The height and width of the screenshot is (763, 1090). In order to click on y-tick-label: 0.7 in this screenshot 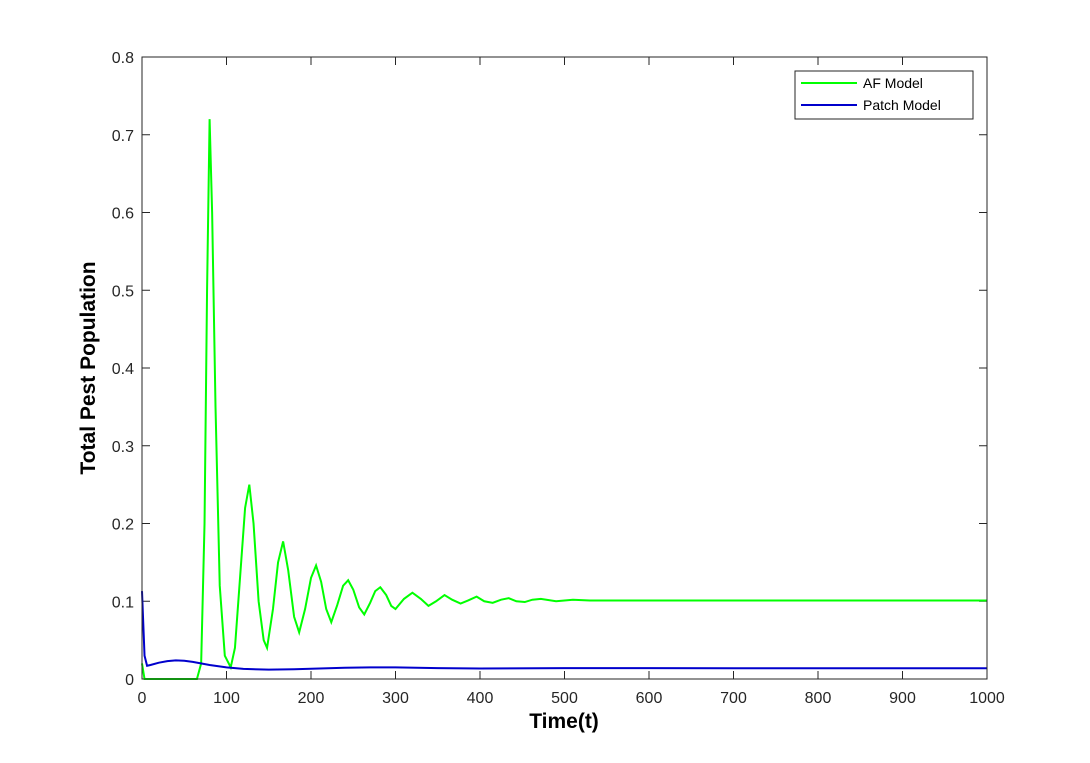, I will do `click(123, 136)`.